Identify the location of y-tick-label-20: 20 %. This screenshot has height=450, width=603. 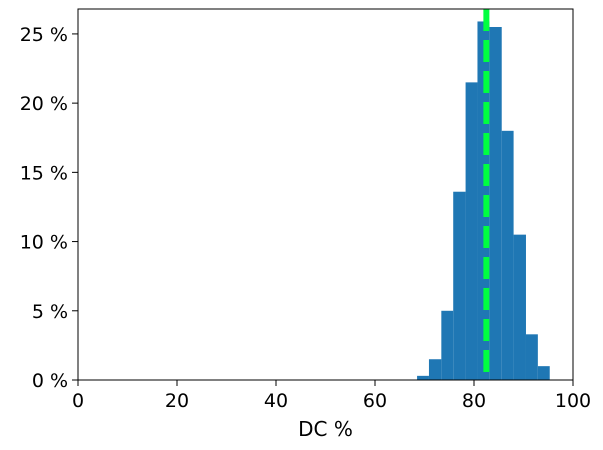
(44, 104).